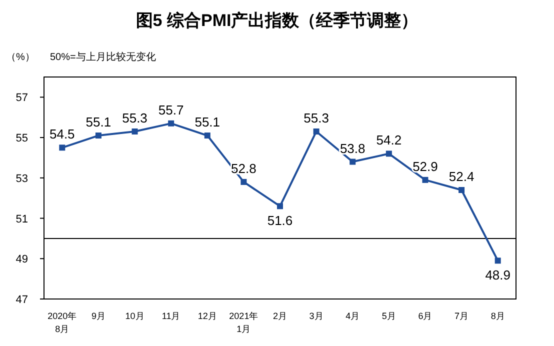 This screenshot has width=554, height=346. Describe the element at coordinates (425, 166) in the screenshot. I see `data-label: 52.9` at that location.